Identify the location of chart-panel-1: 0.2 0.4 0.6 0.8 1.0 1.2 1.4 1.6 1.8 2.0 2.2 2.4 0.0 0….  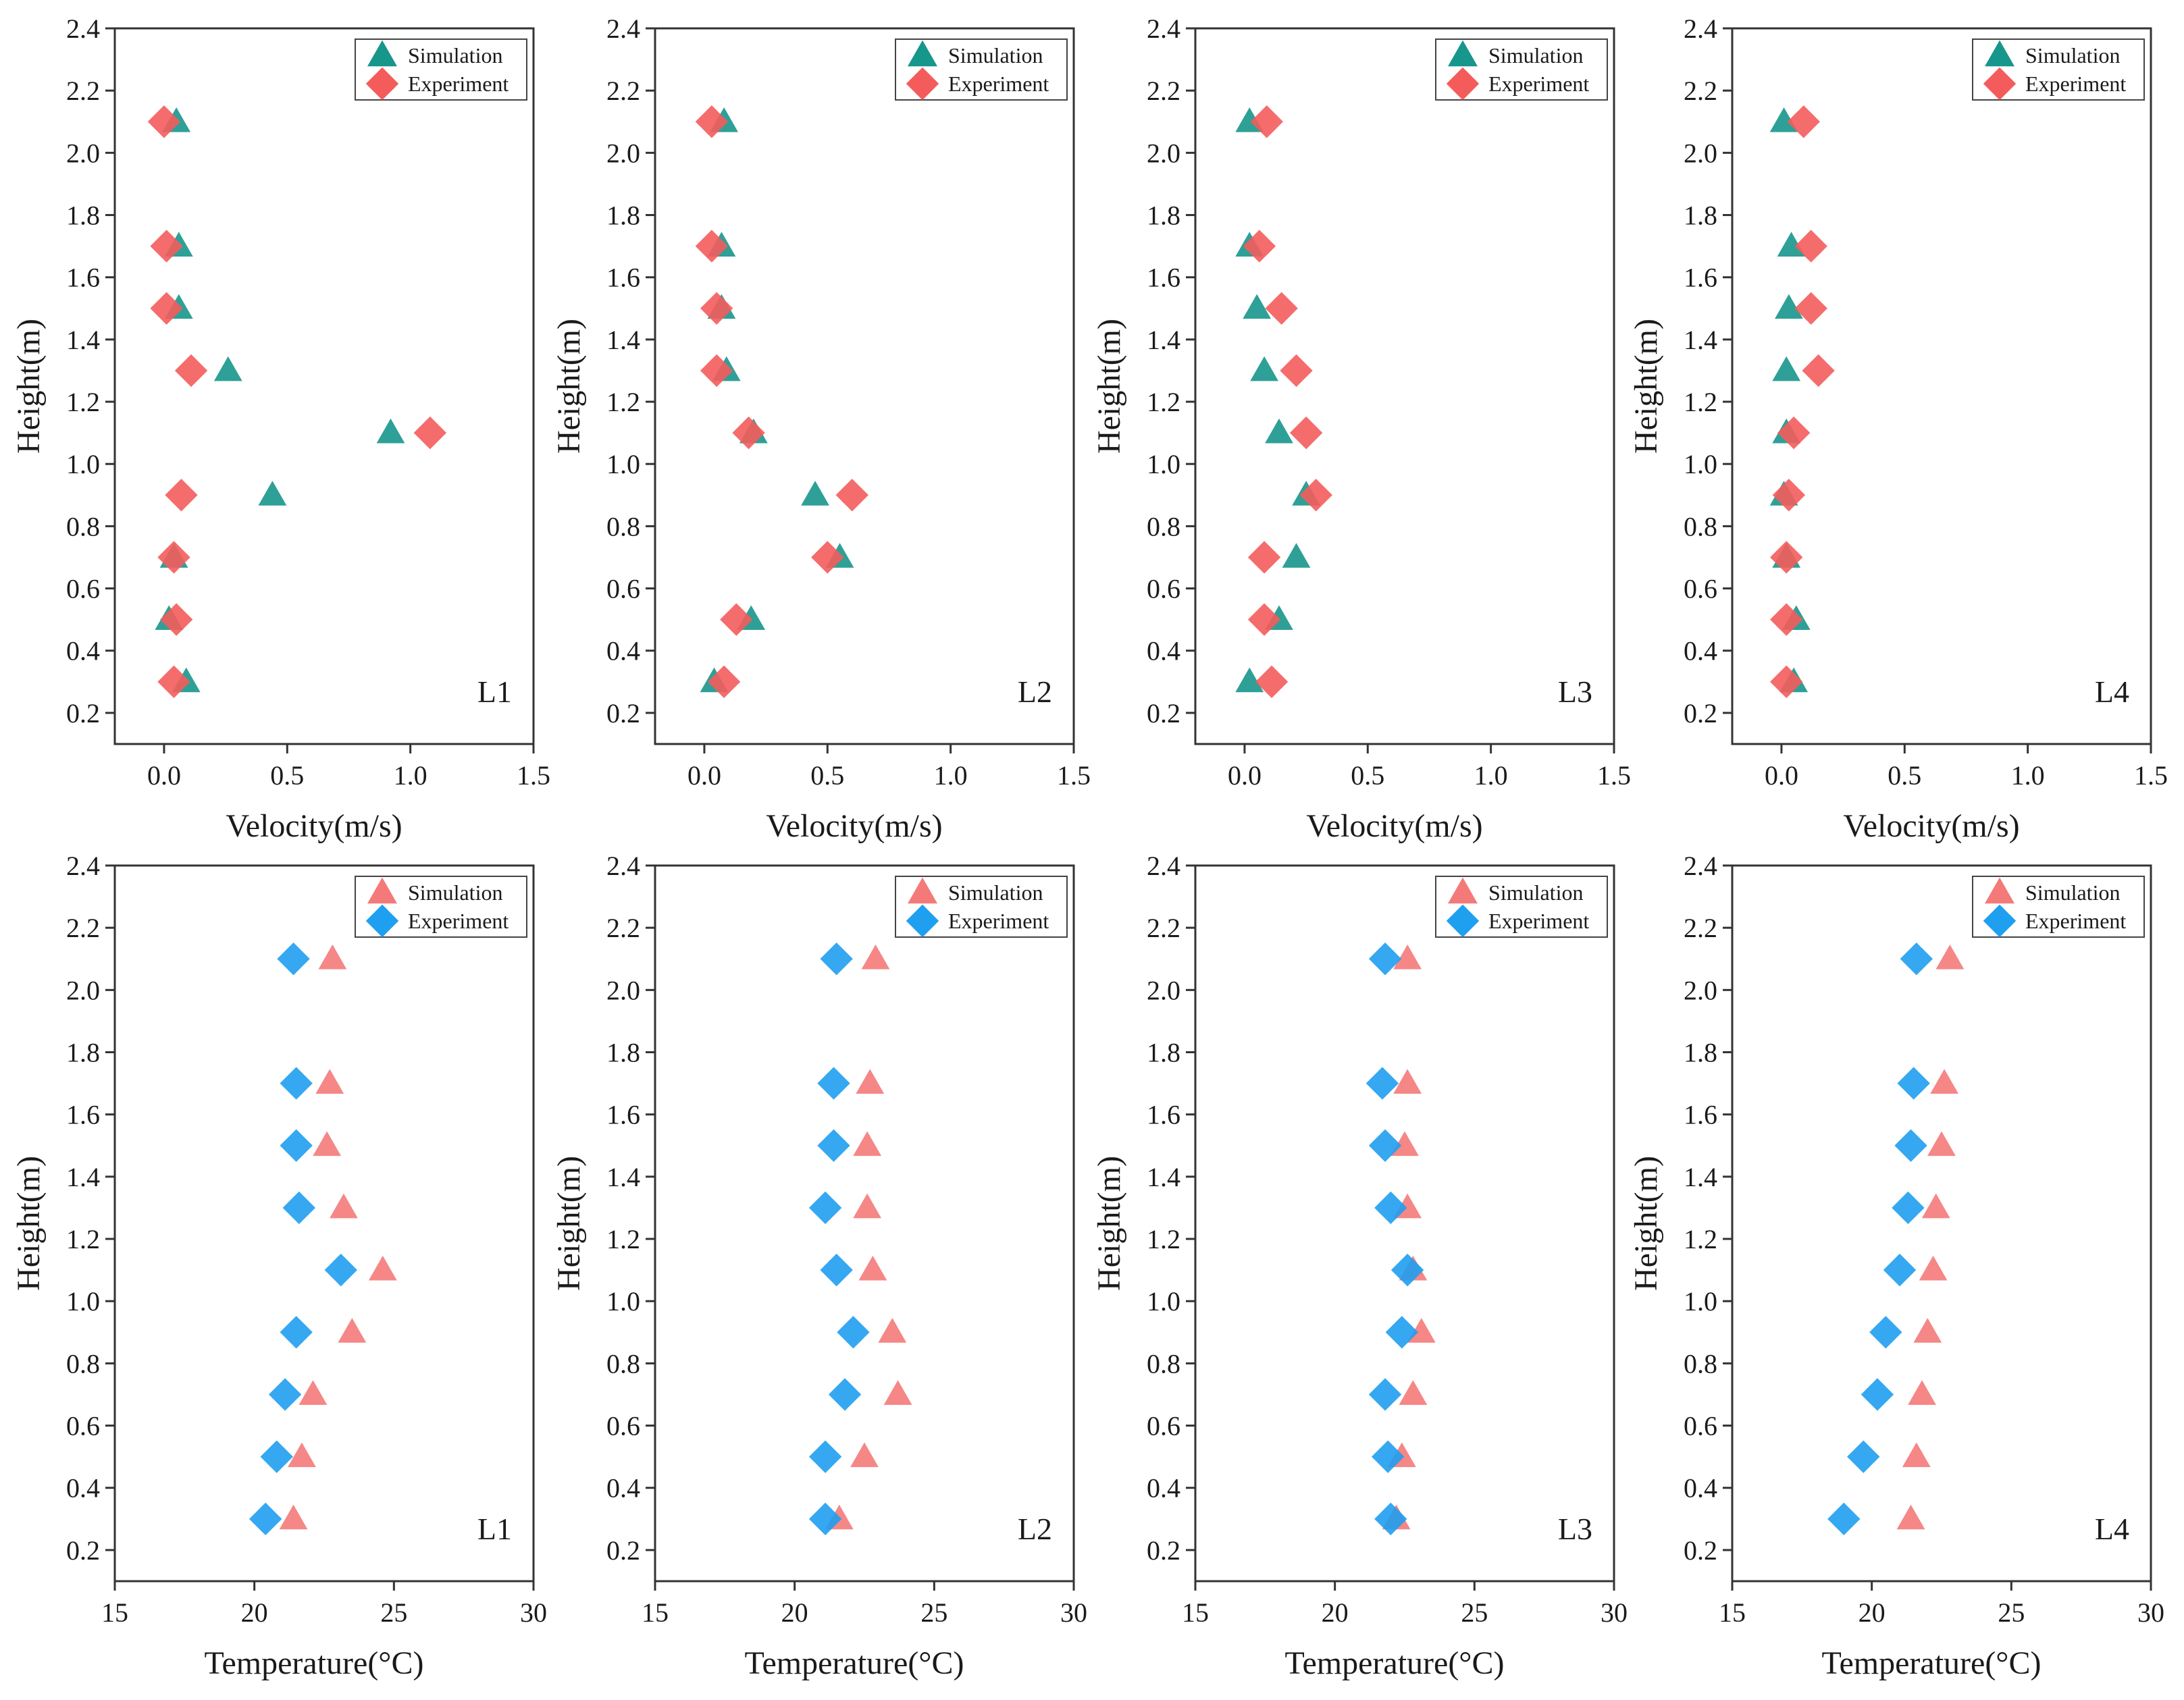
(280, 429).